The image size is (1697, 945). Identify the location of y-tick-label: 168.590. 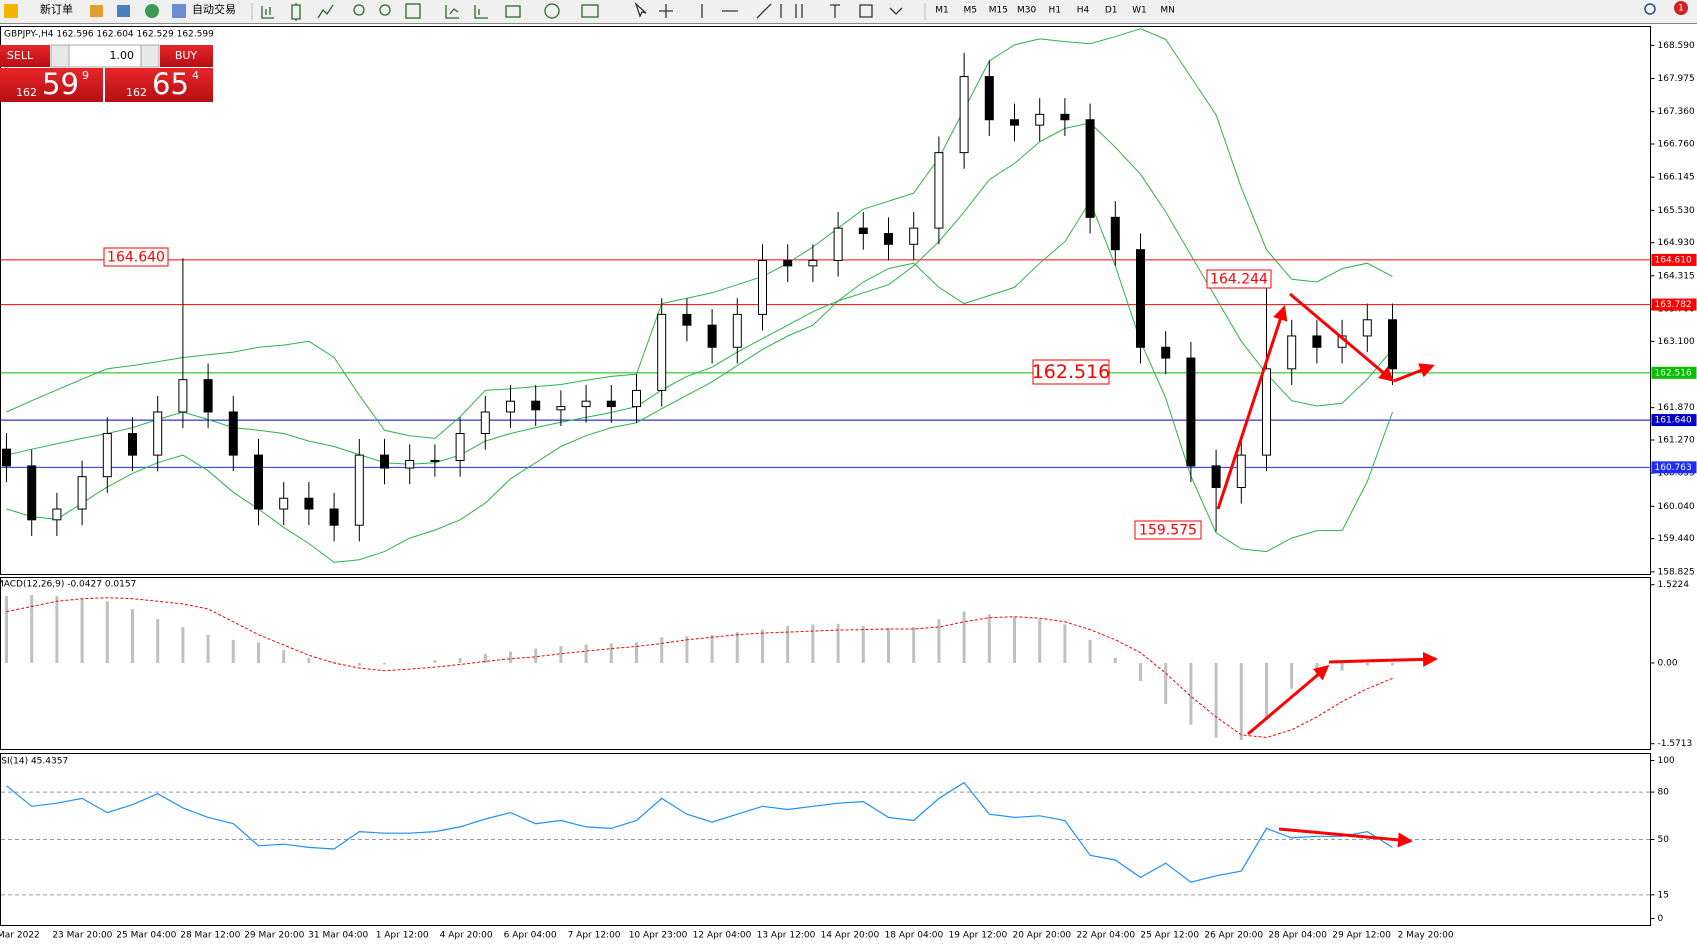
(1676, 46).